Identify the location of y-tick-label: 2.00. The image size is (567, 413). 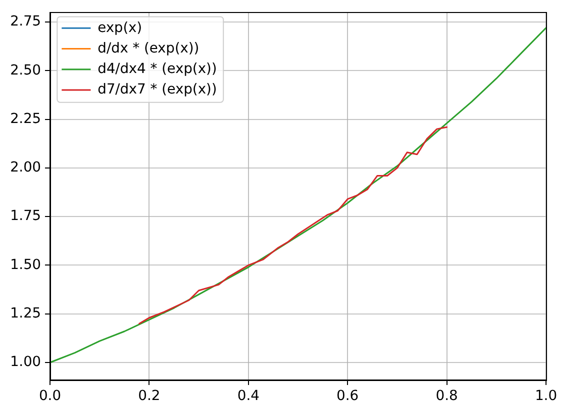
(25, 168).